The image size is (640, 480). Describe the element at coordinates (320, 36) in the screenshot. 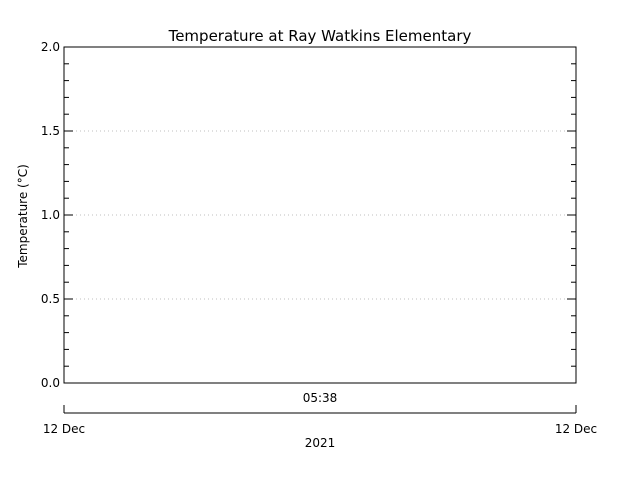

I see `chart-title: Temperature at Ray Watkins Elementary` at that location.